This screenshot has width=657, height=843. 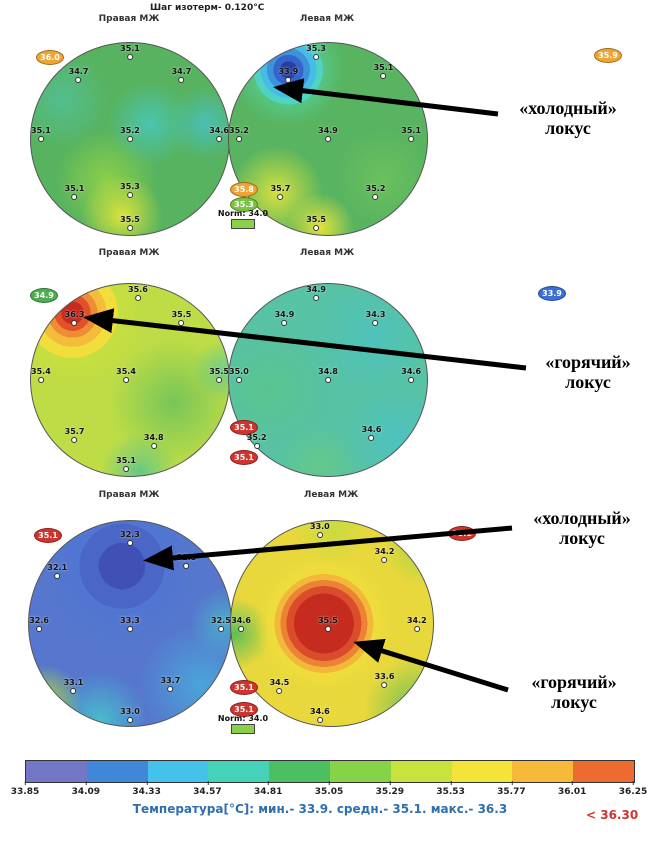 I want to click on temperature-point: 33.6, so click(x=384, y=679).